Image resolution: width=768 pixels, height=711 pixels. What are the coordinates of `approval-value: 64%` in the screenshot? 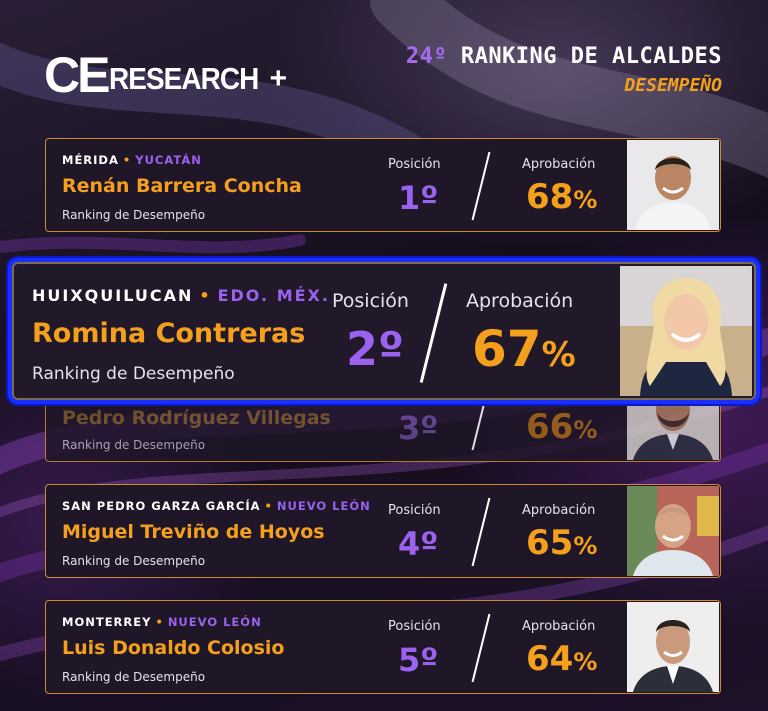 It's located at (561, 659).